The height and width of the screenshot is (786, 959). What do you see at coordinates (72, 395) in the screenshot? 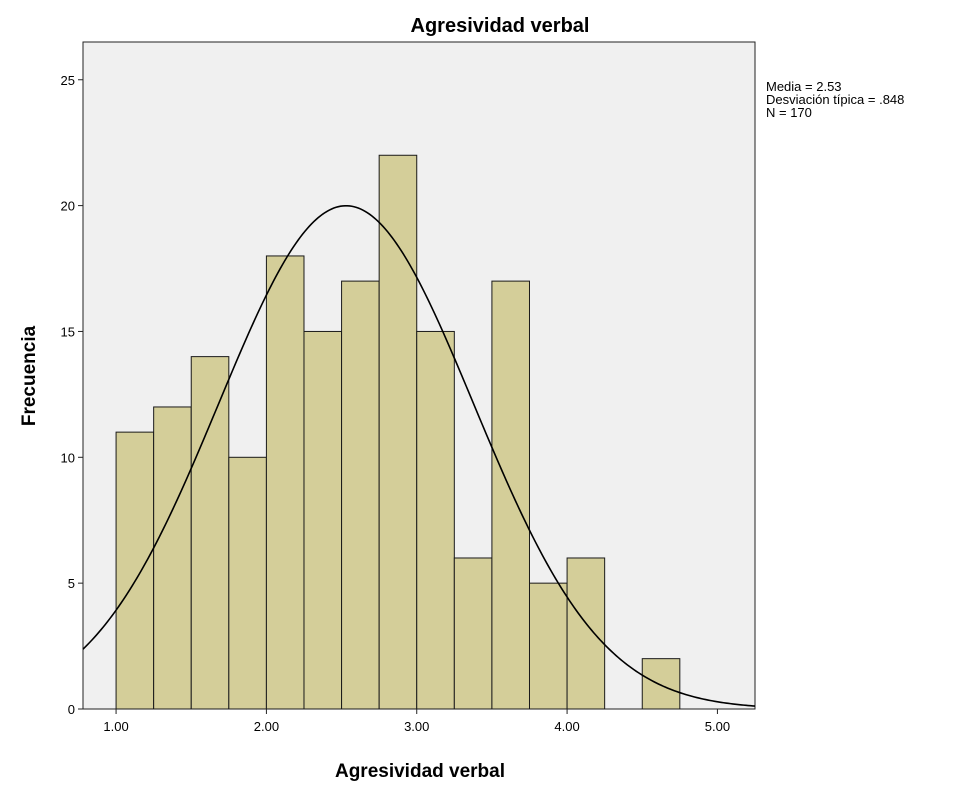
I see `y-axis: 0 5 10 15 20 25` at bounding box center [72, 395].